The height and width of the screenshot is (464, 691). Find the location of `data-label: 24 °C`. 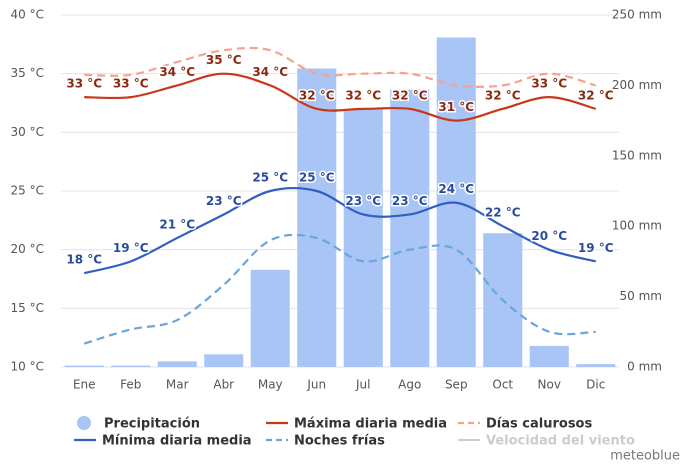

data-label: 24 °C is located at coordinates (456, 189).